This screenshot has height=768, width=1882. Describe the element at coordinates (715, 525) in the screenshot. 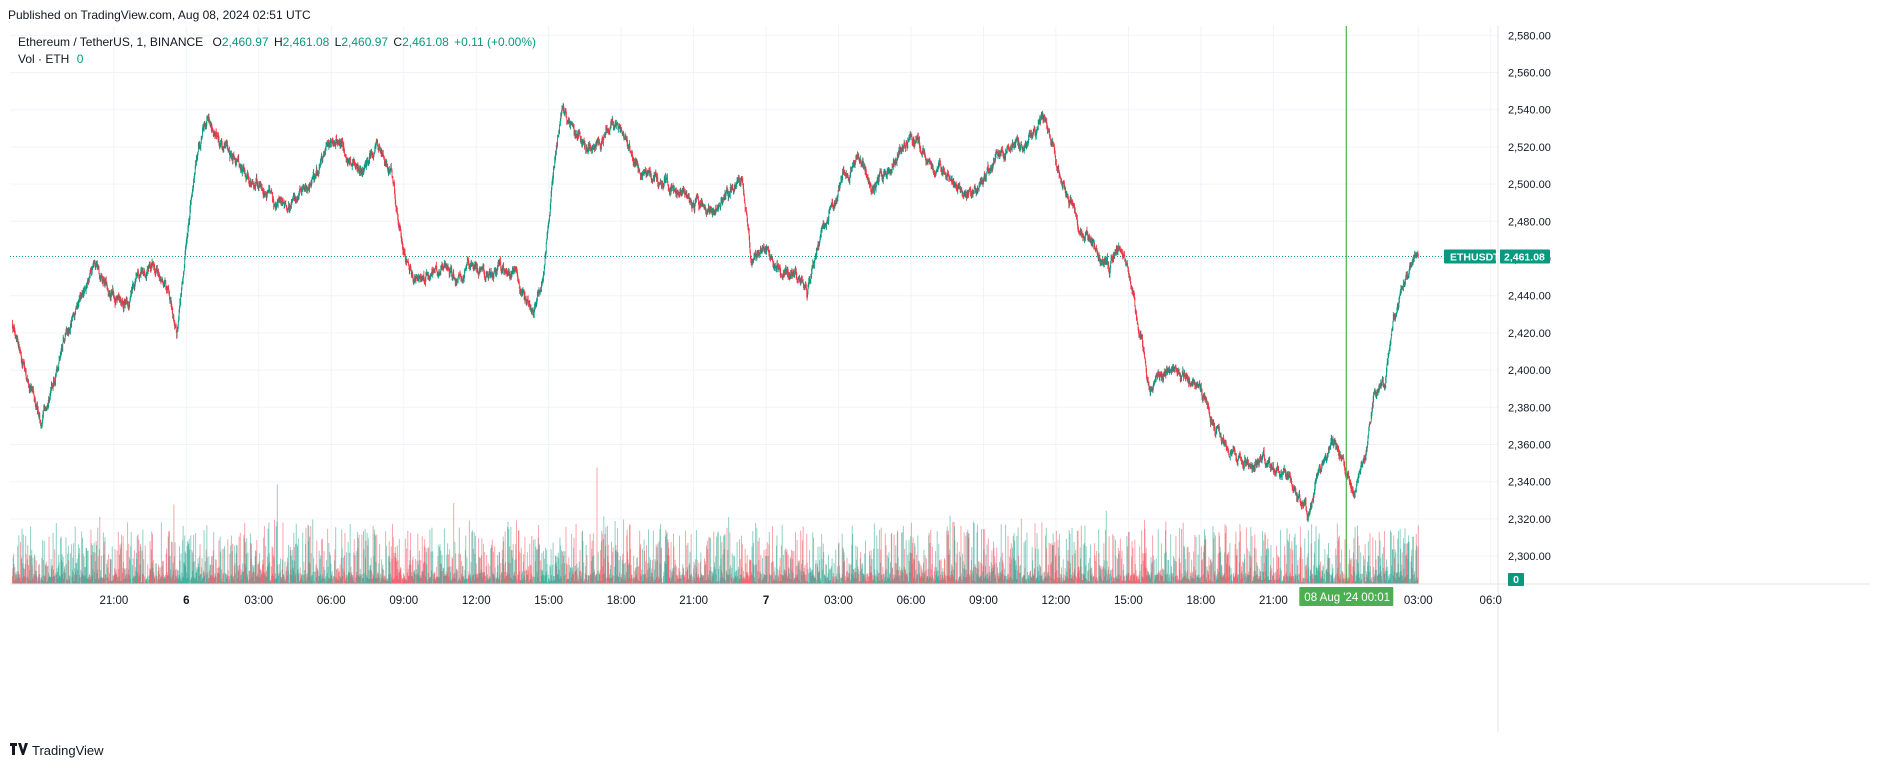

I see `volume-bars` at that location.